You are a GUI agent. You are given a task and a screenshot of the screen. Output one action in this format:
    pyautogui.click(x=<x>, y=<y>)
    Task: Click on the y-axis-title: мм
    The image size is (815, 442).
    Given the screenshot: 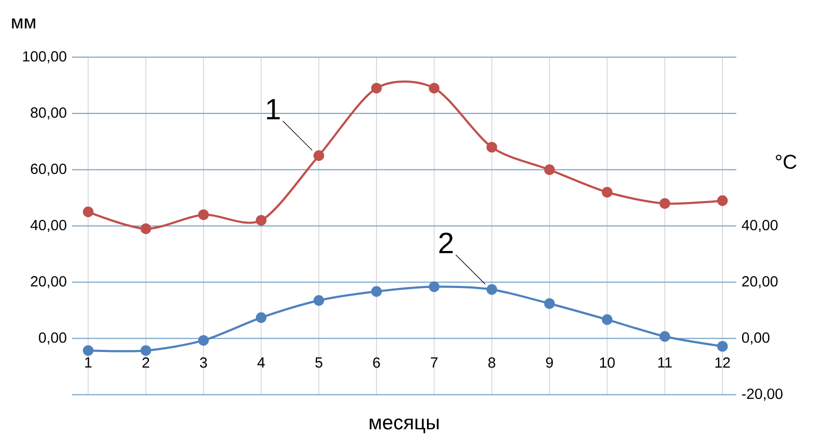 What is the action you would take?
    pyautogui.click(x=24, y=23)
    